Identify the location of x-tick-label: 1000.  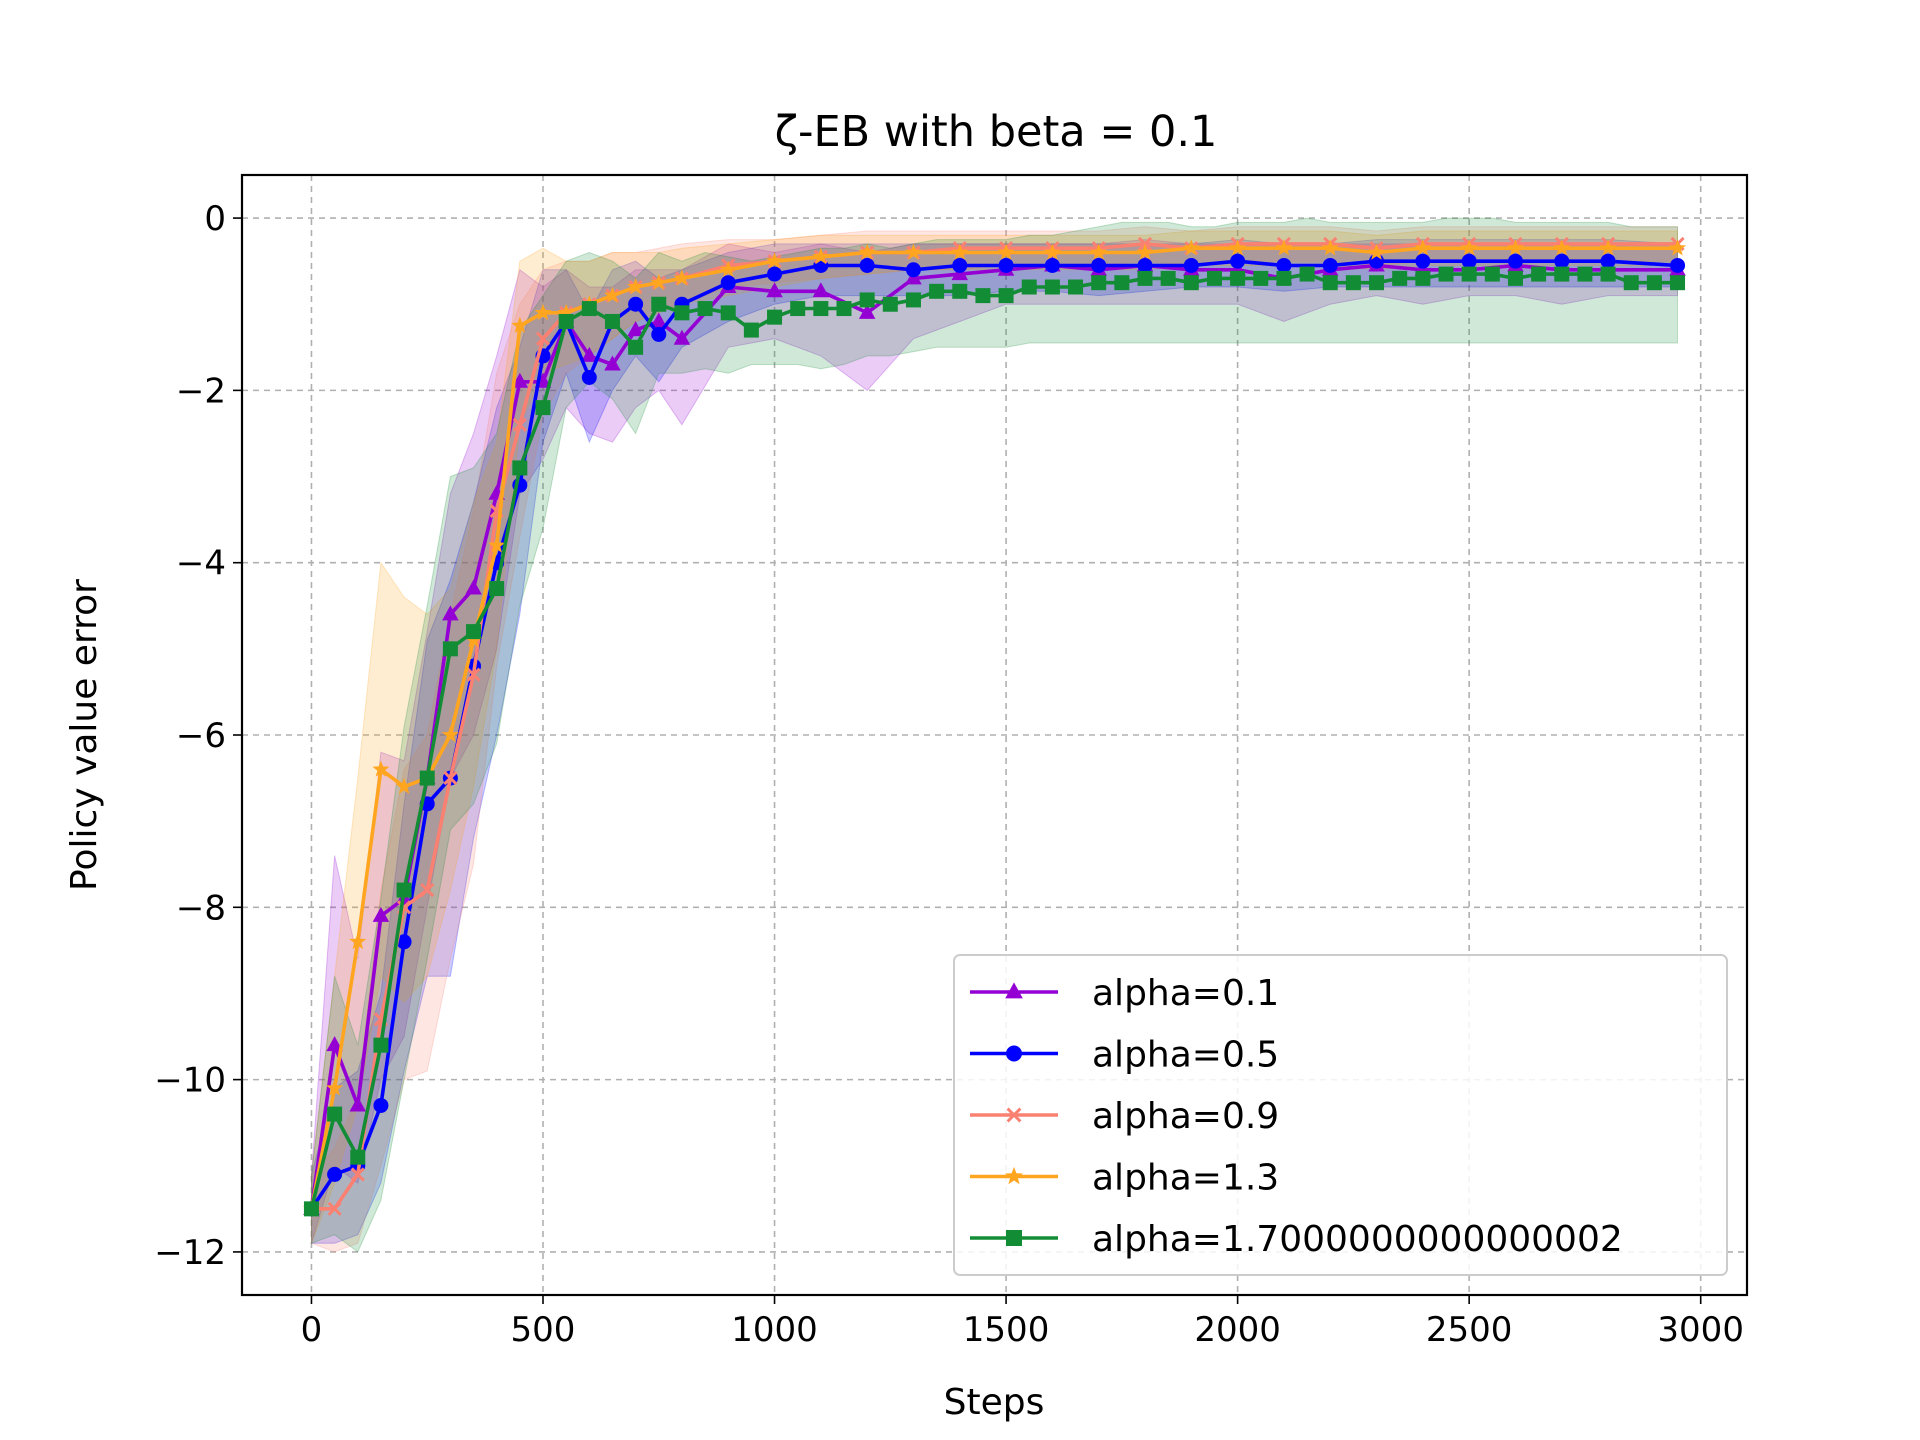
(774, 1330).